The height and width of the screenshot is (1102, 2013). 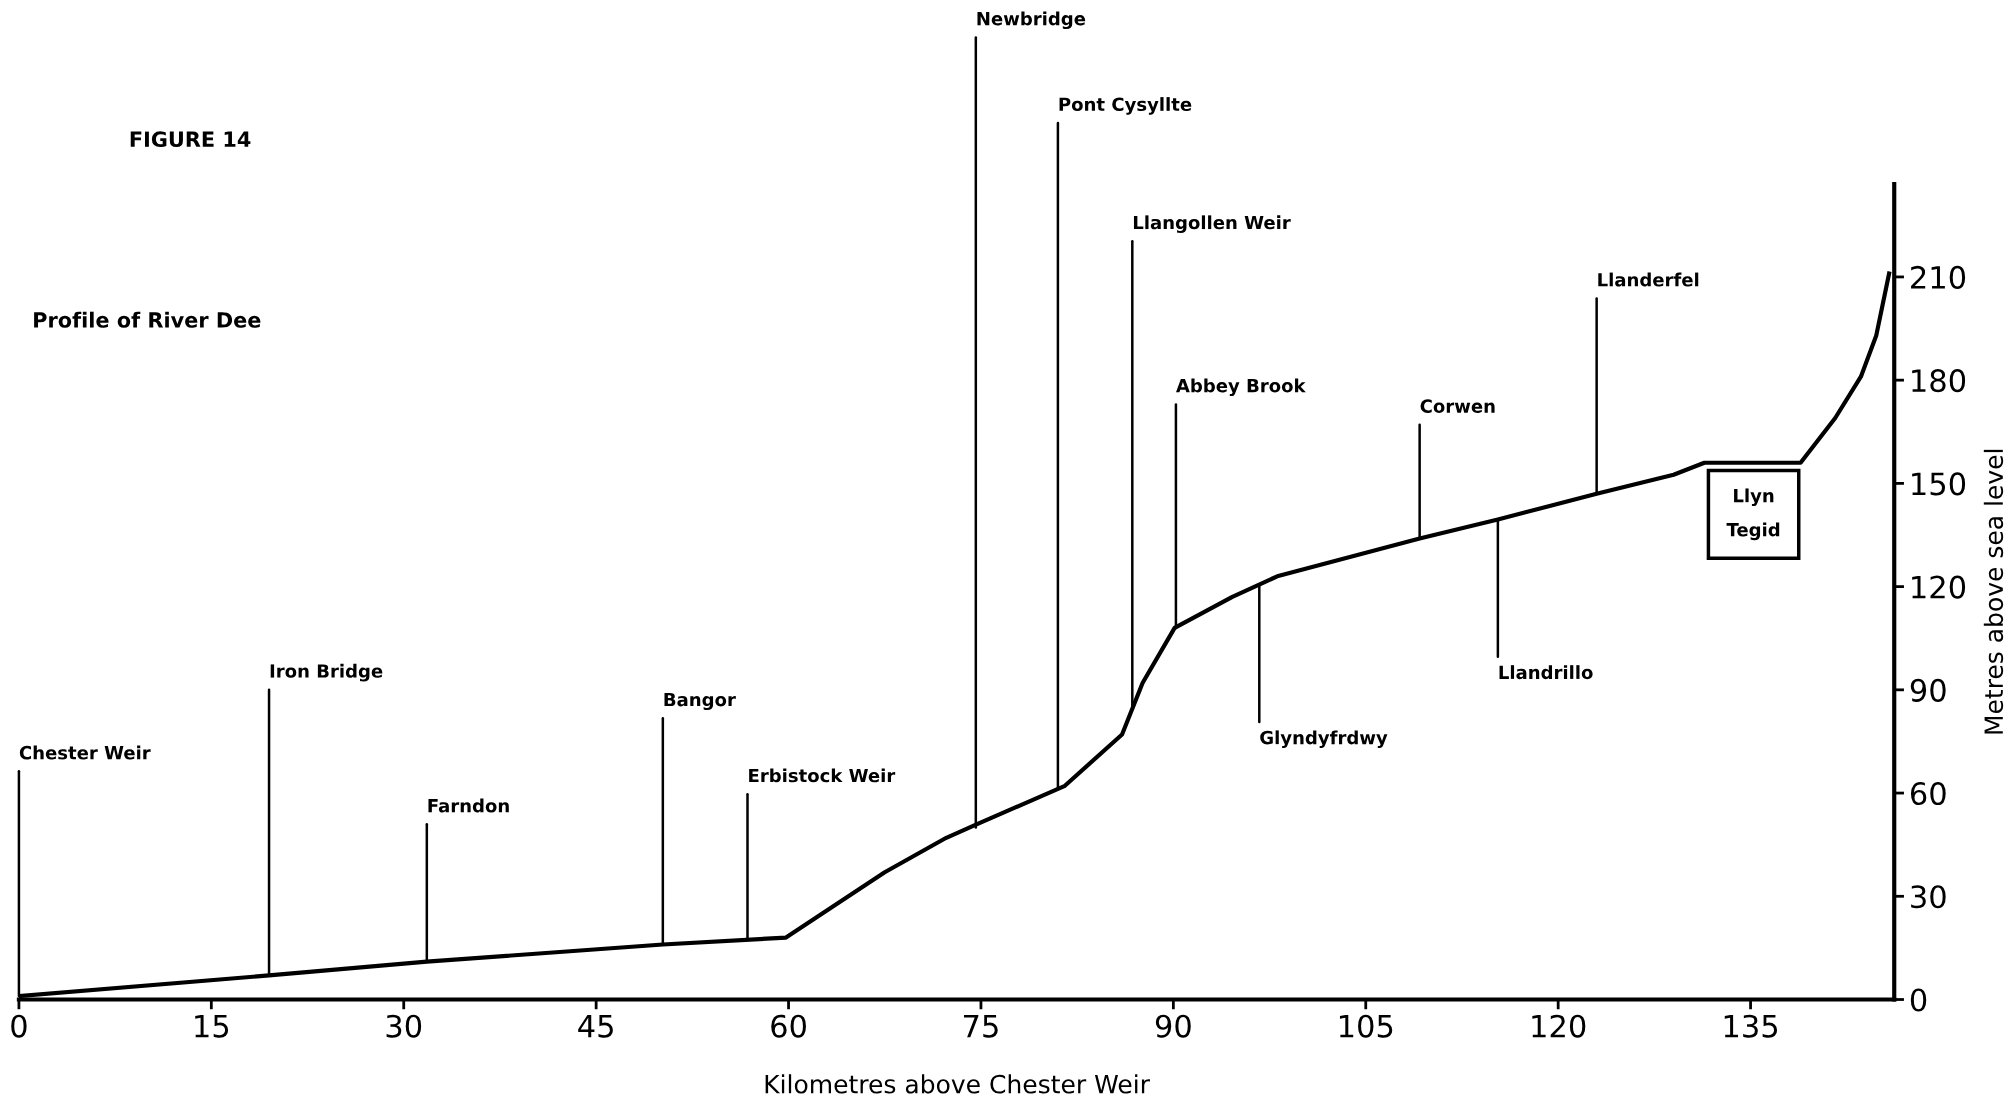 I want to click on x-tick-label: 135, so click(x=1751, y=1026).